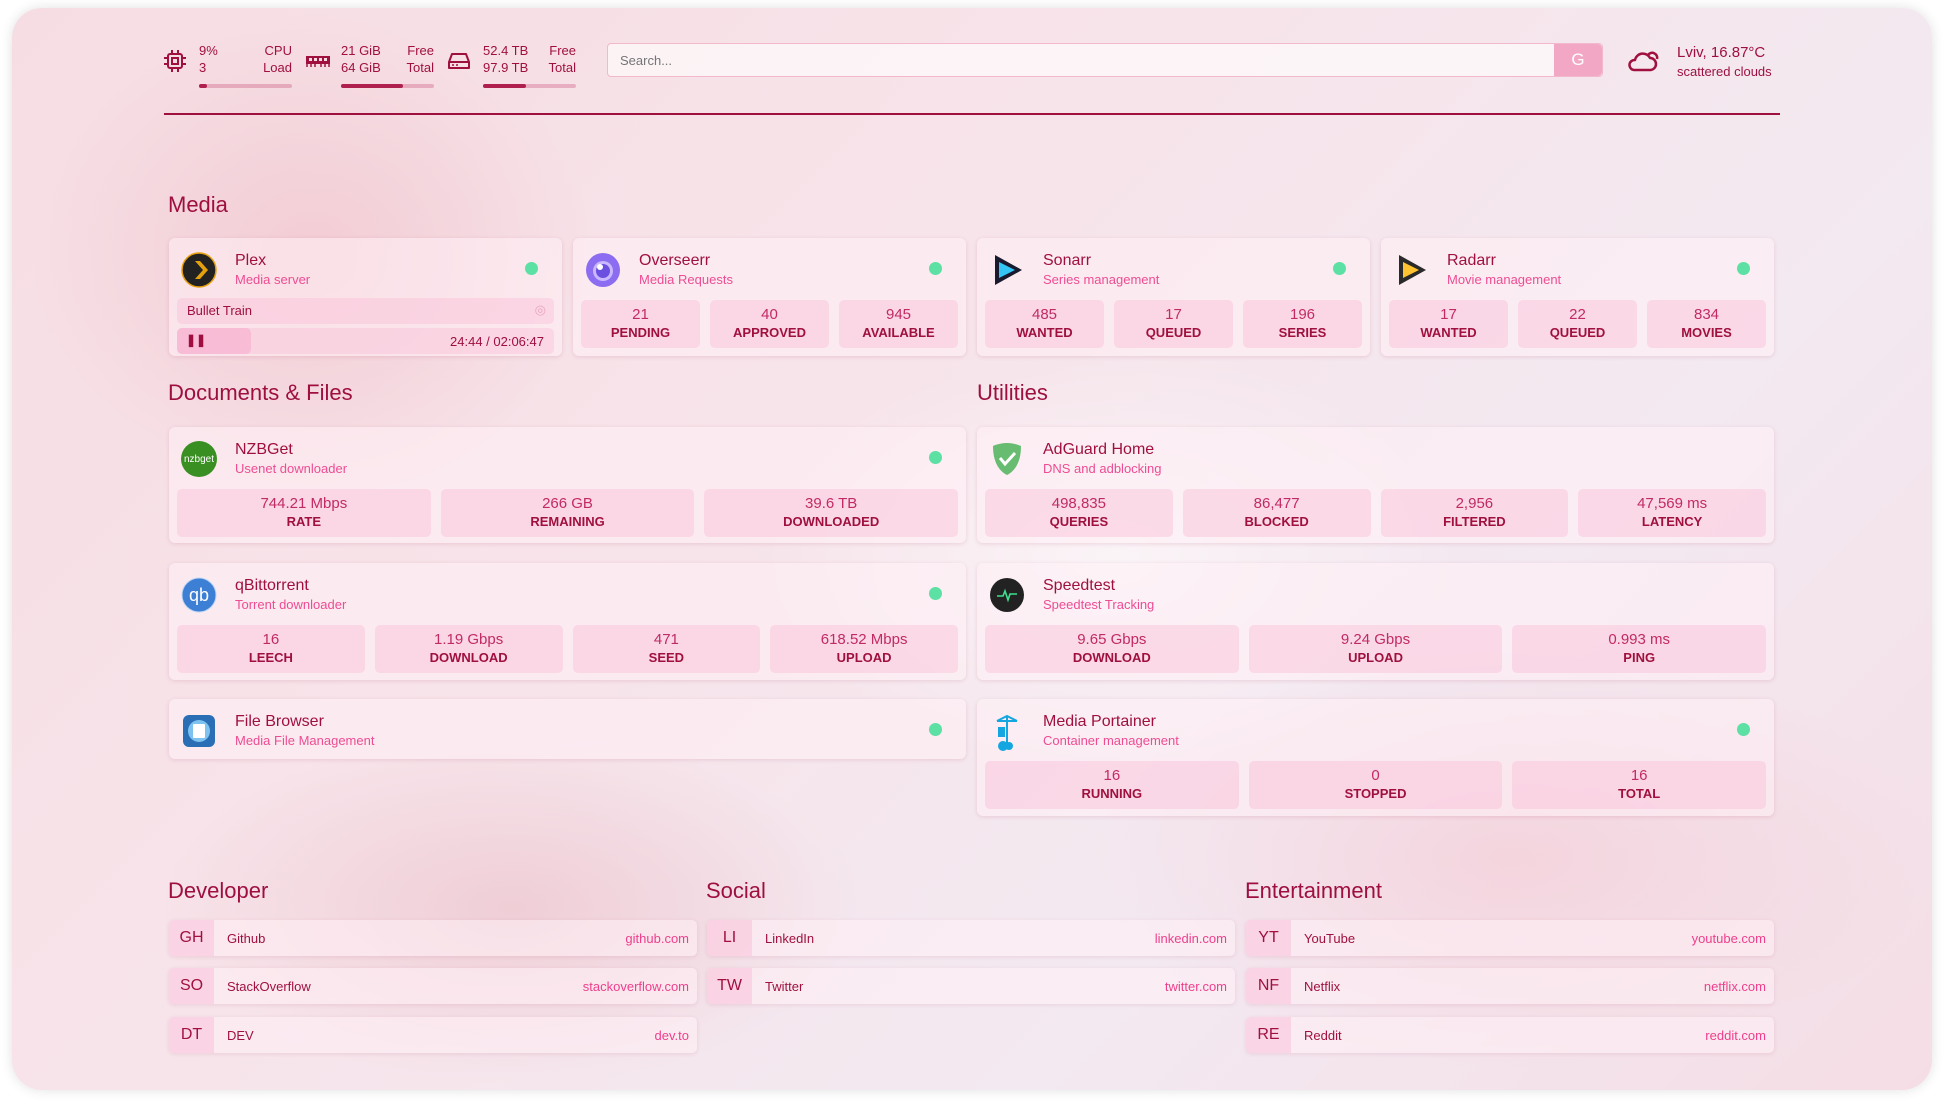 The height and width of the screenshot is (1104, 1944). Describe the element at coordinates (935, 593) in the screenshot. I see `status-online-indicator` at that location.